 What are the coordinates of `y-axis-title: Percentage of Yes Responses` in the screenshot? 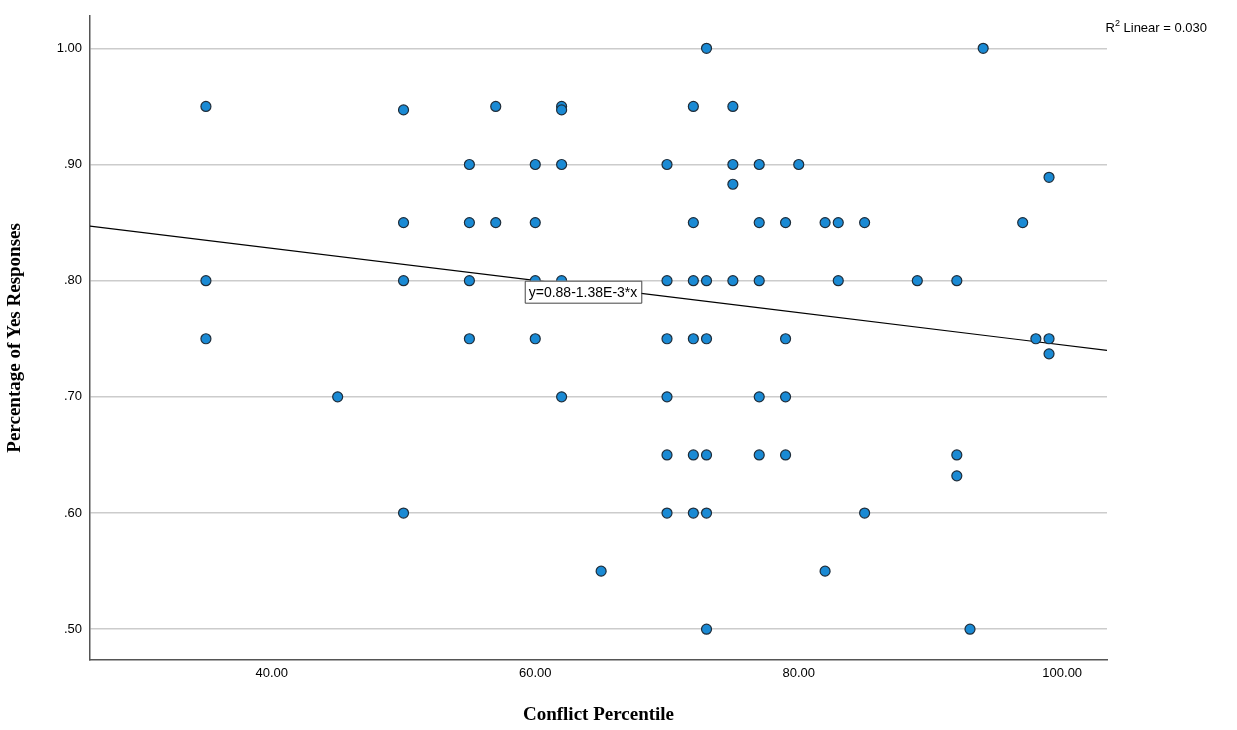 It's located at (14, 338).